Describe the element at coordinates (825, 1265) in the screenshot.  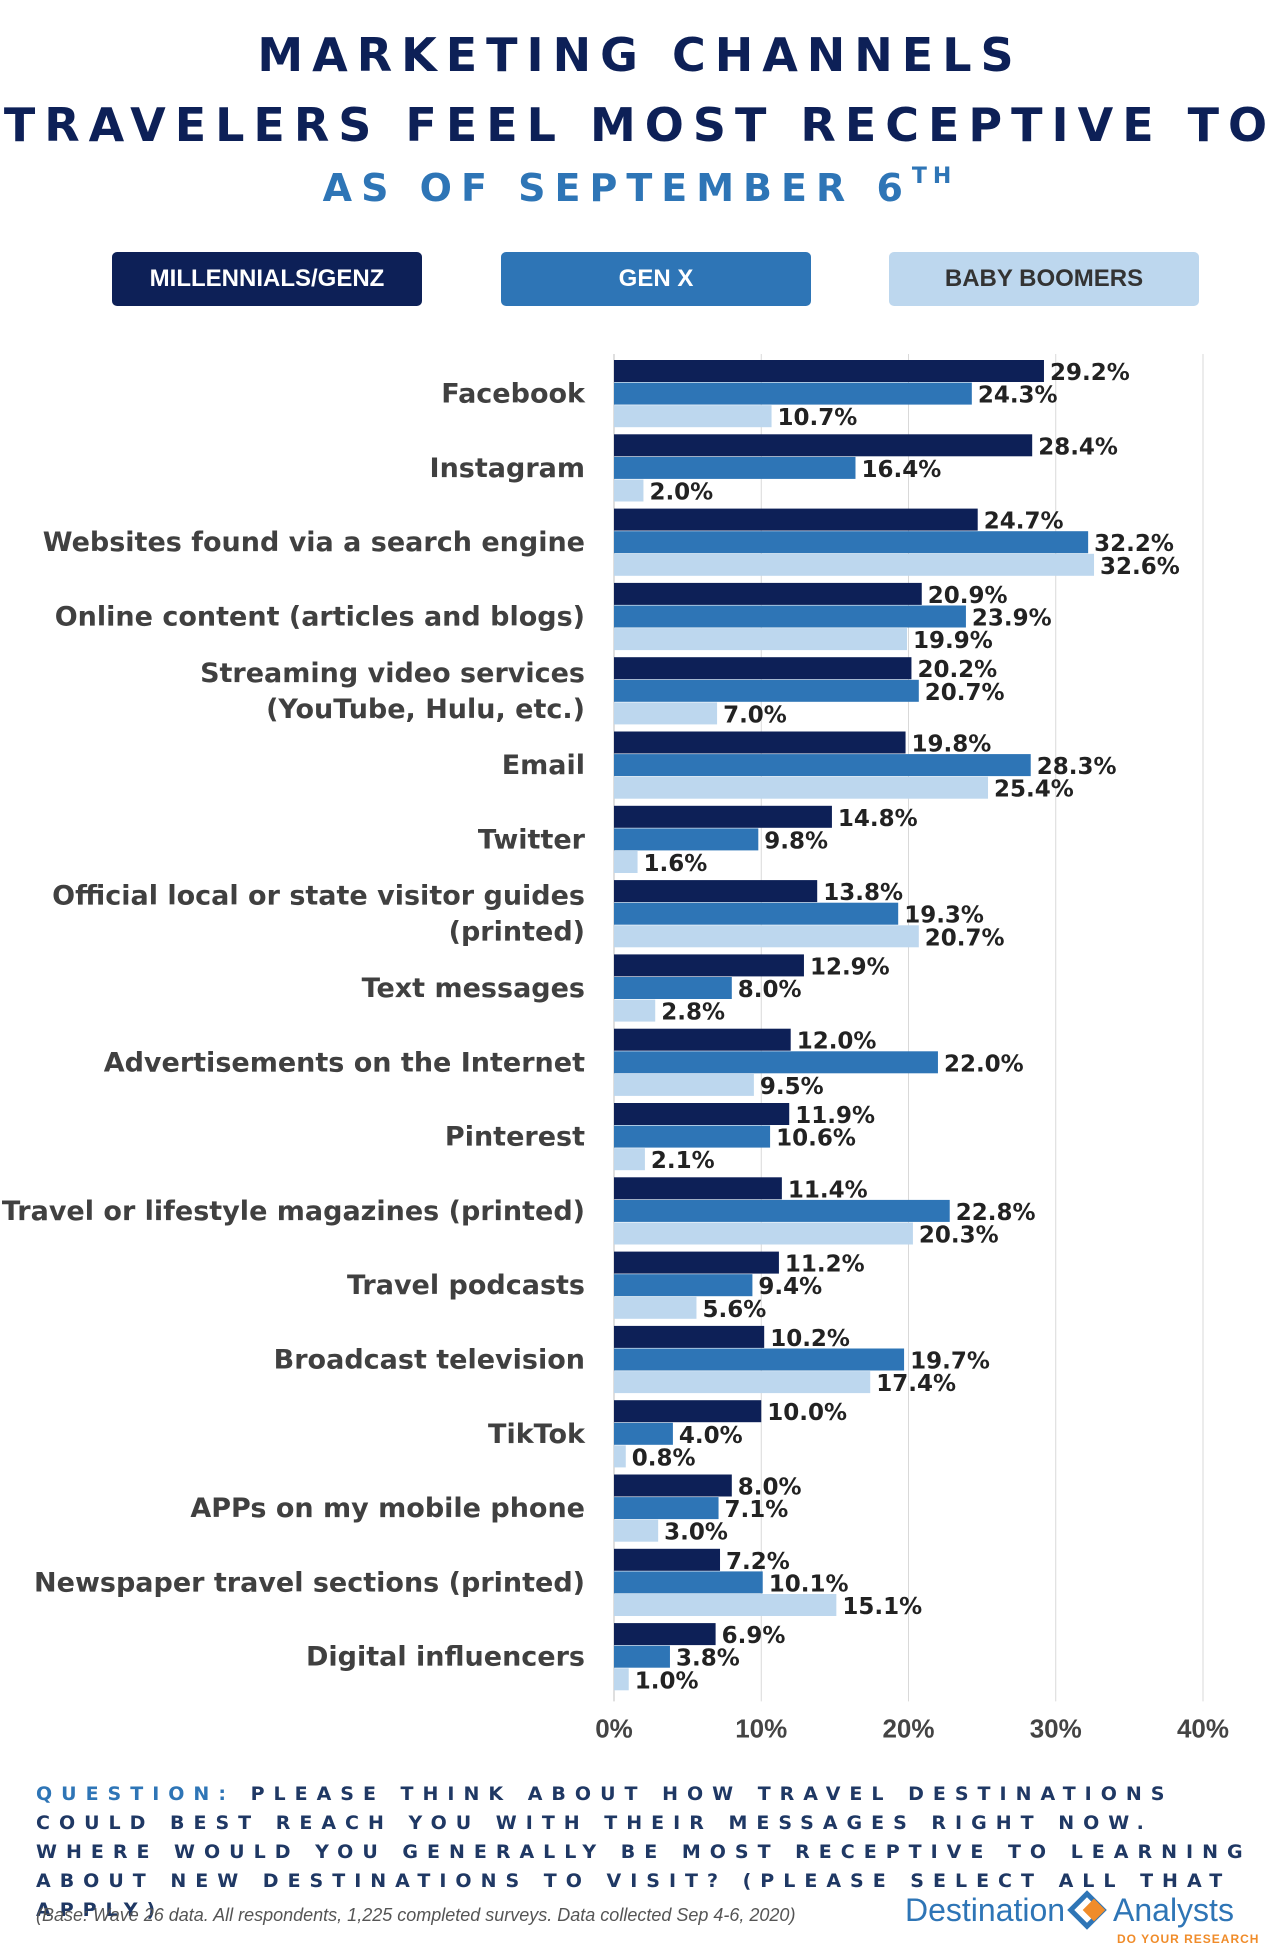
I see `data-label: 11.2%` at that location.